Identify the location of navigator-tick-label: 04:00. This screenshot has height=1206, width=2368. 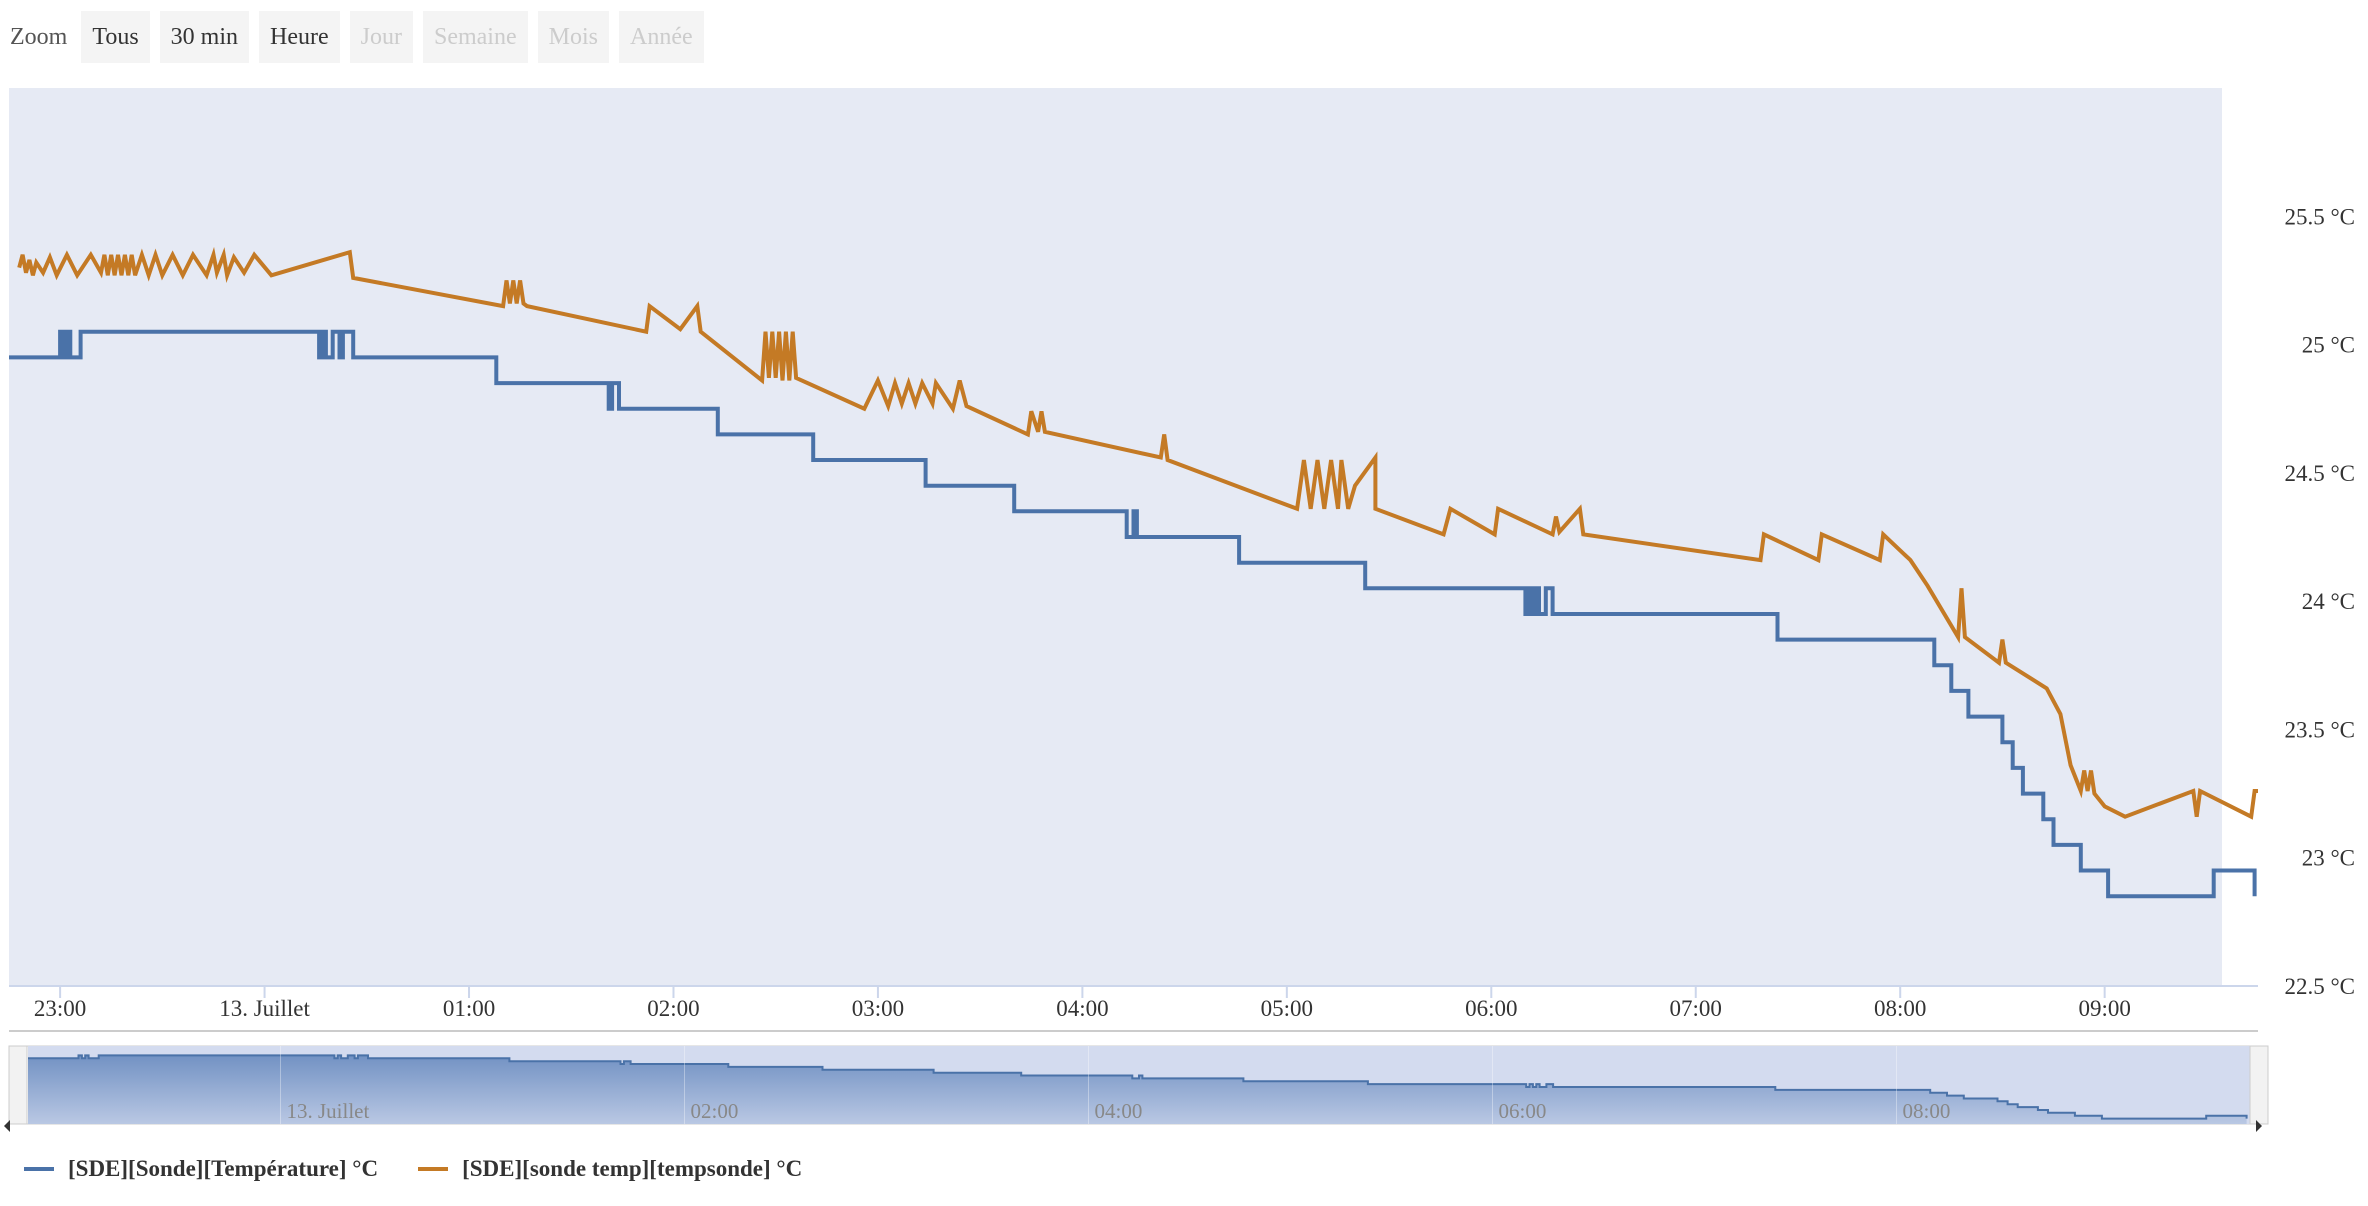
(1119, 1111).